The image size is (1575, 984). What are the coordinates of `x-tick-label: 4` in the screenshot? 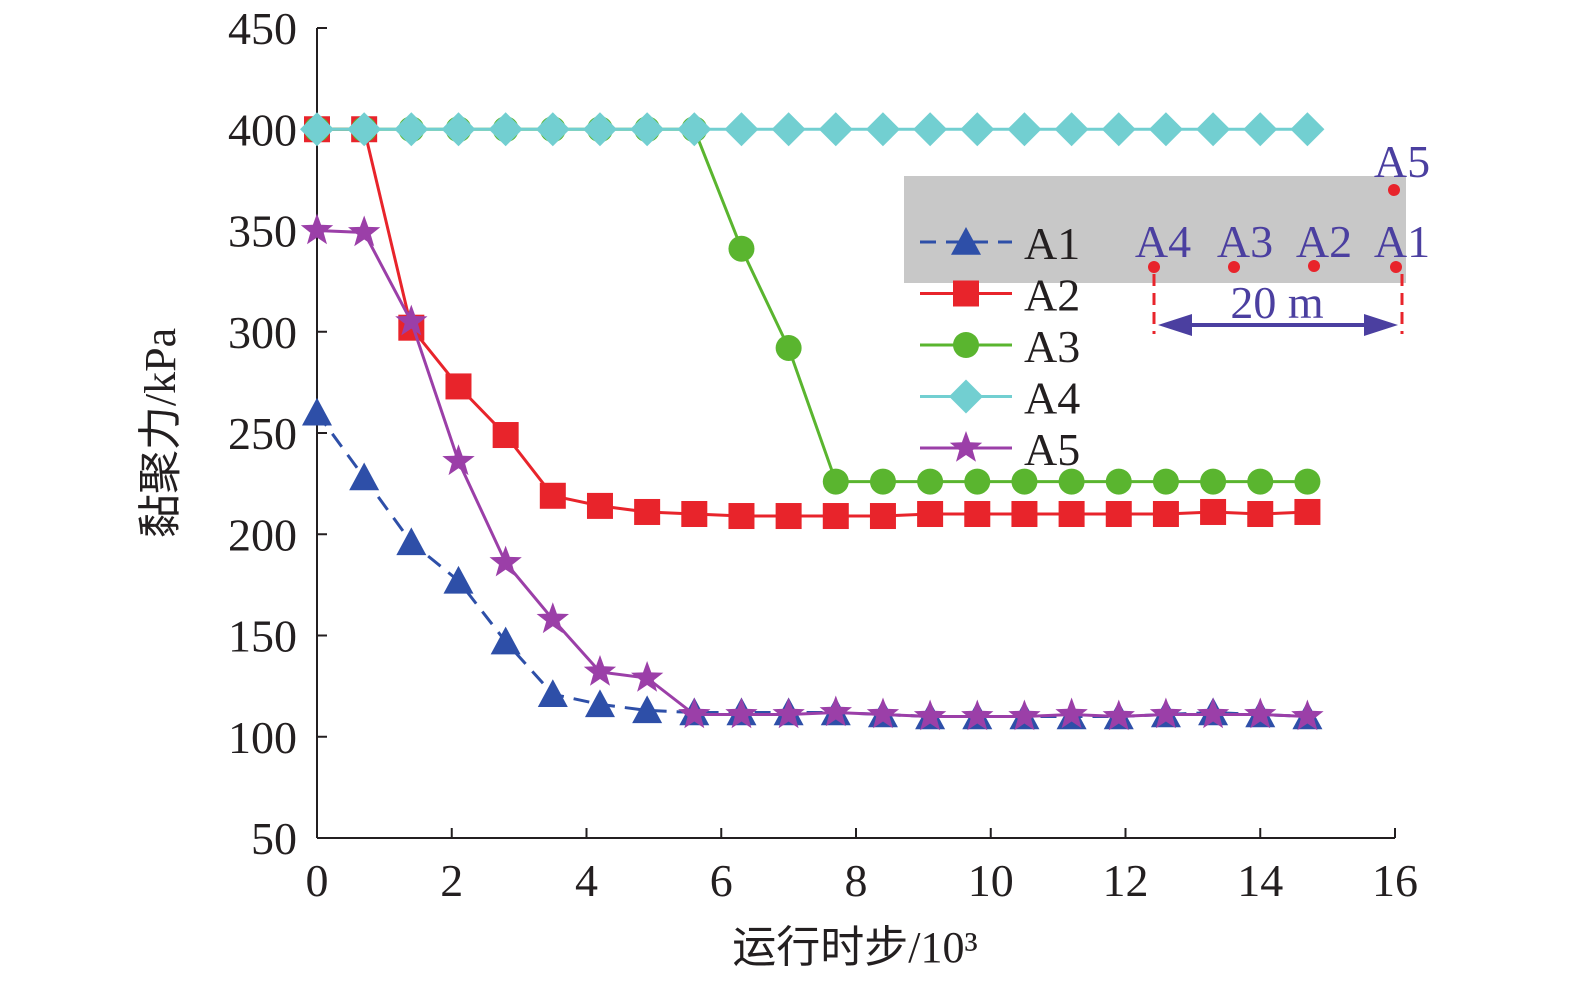 It's located at (586, 880).